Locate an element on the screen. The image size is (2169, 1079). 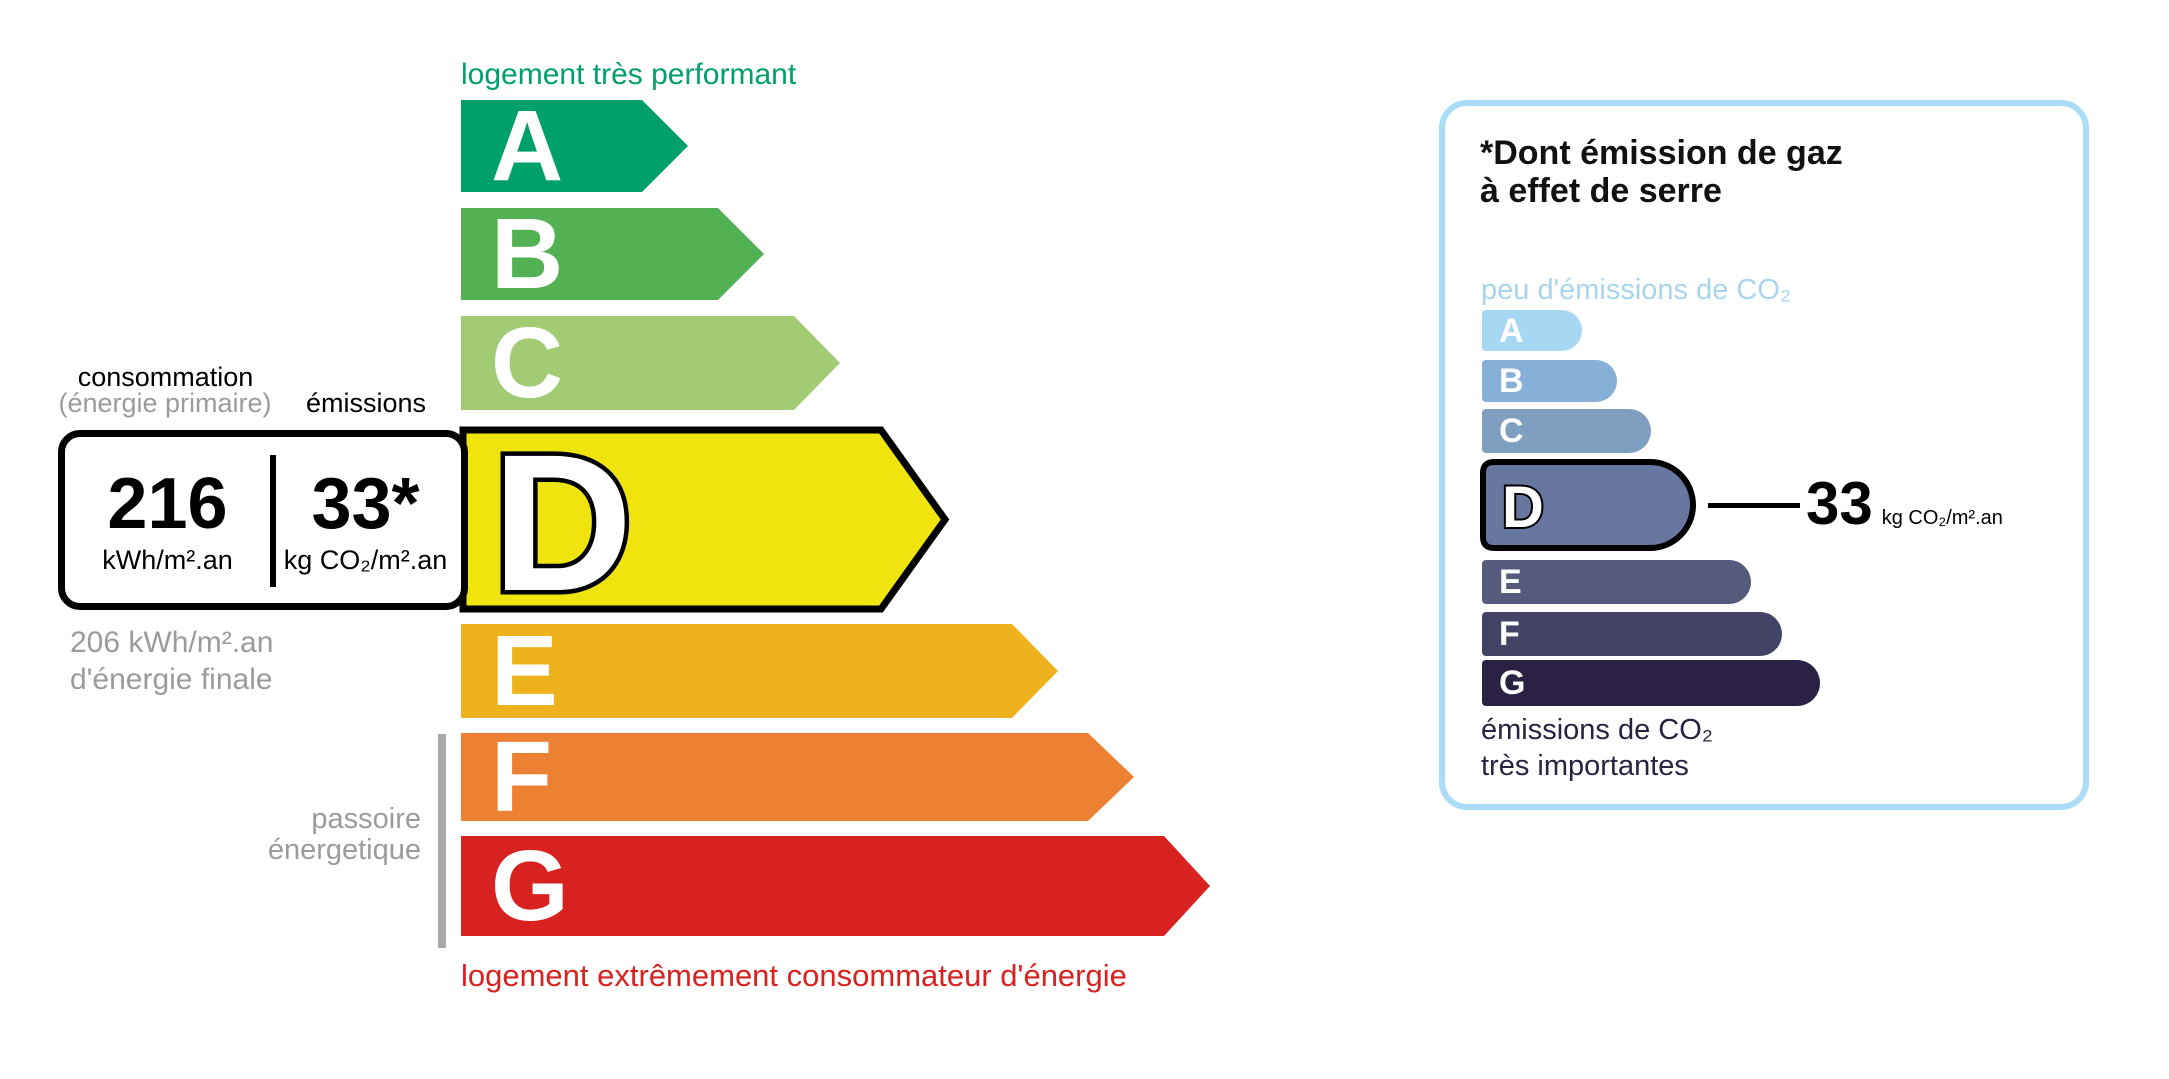
co2-bar-a: A is located at coordinates (1532, 330).